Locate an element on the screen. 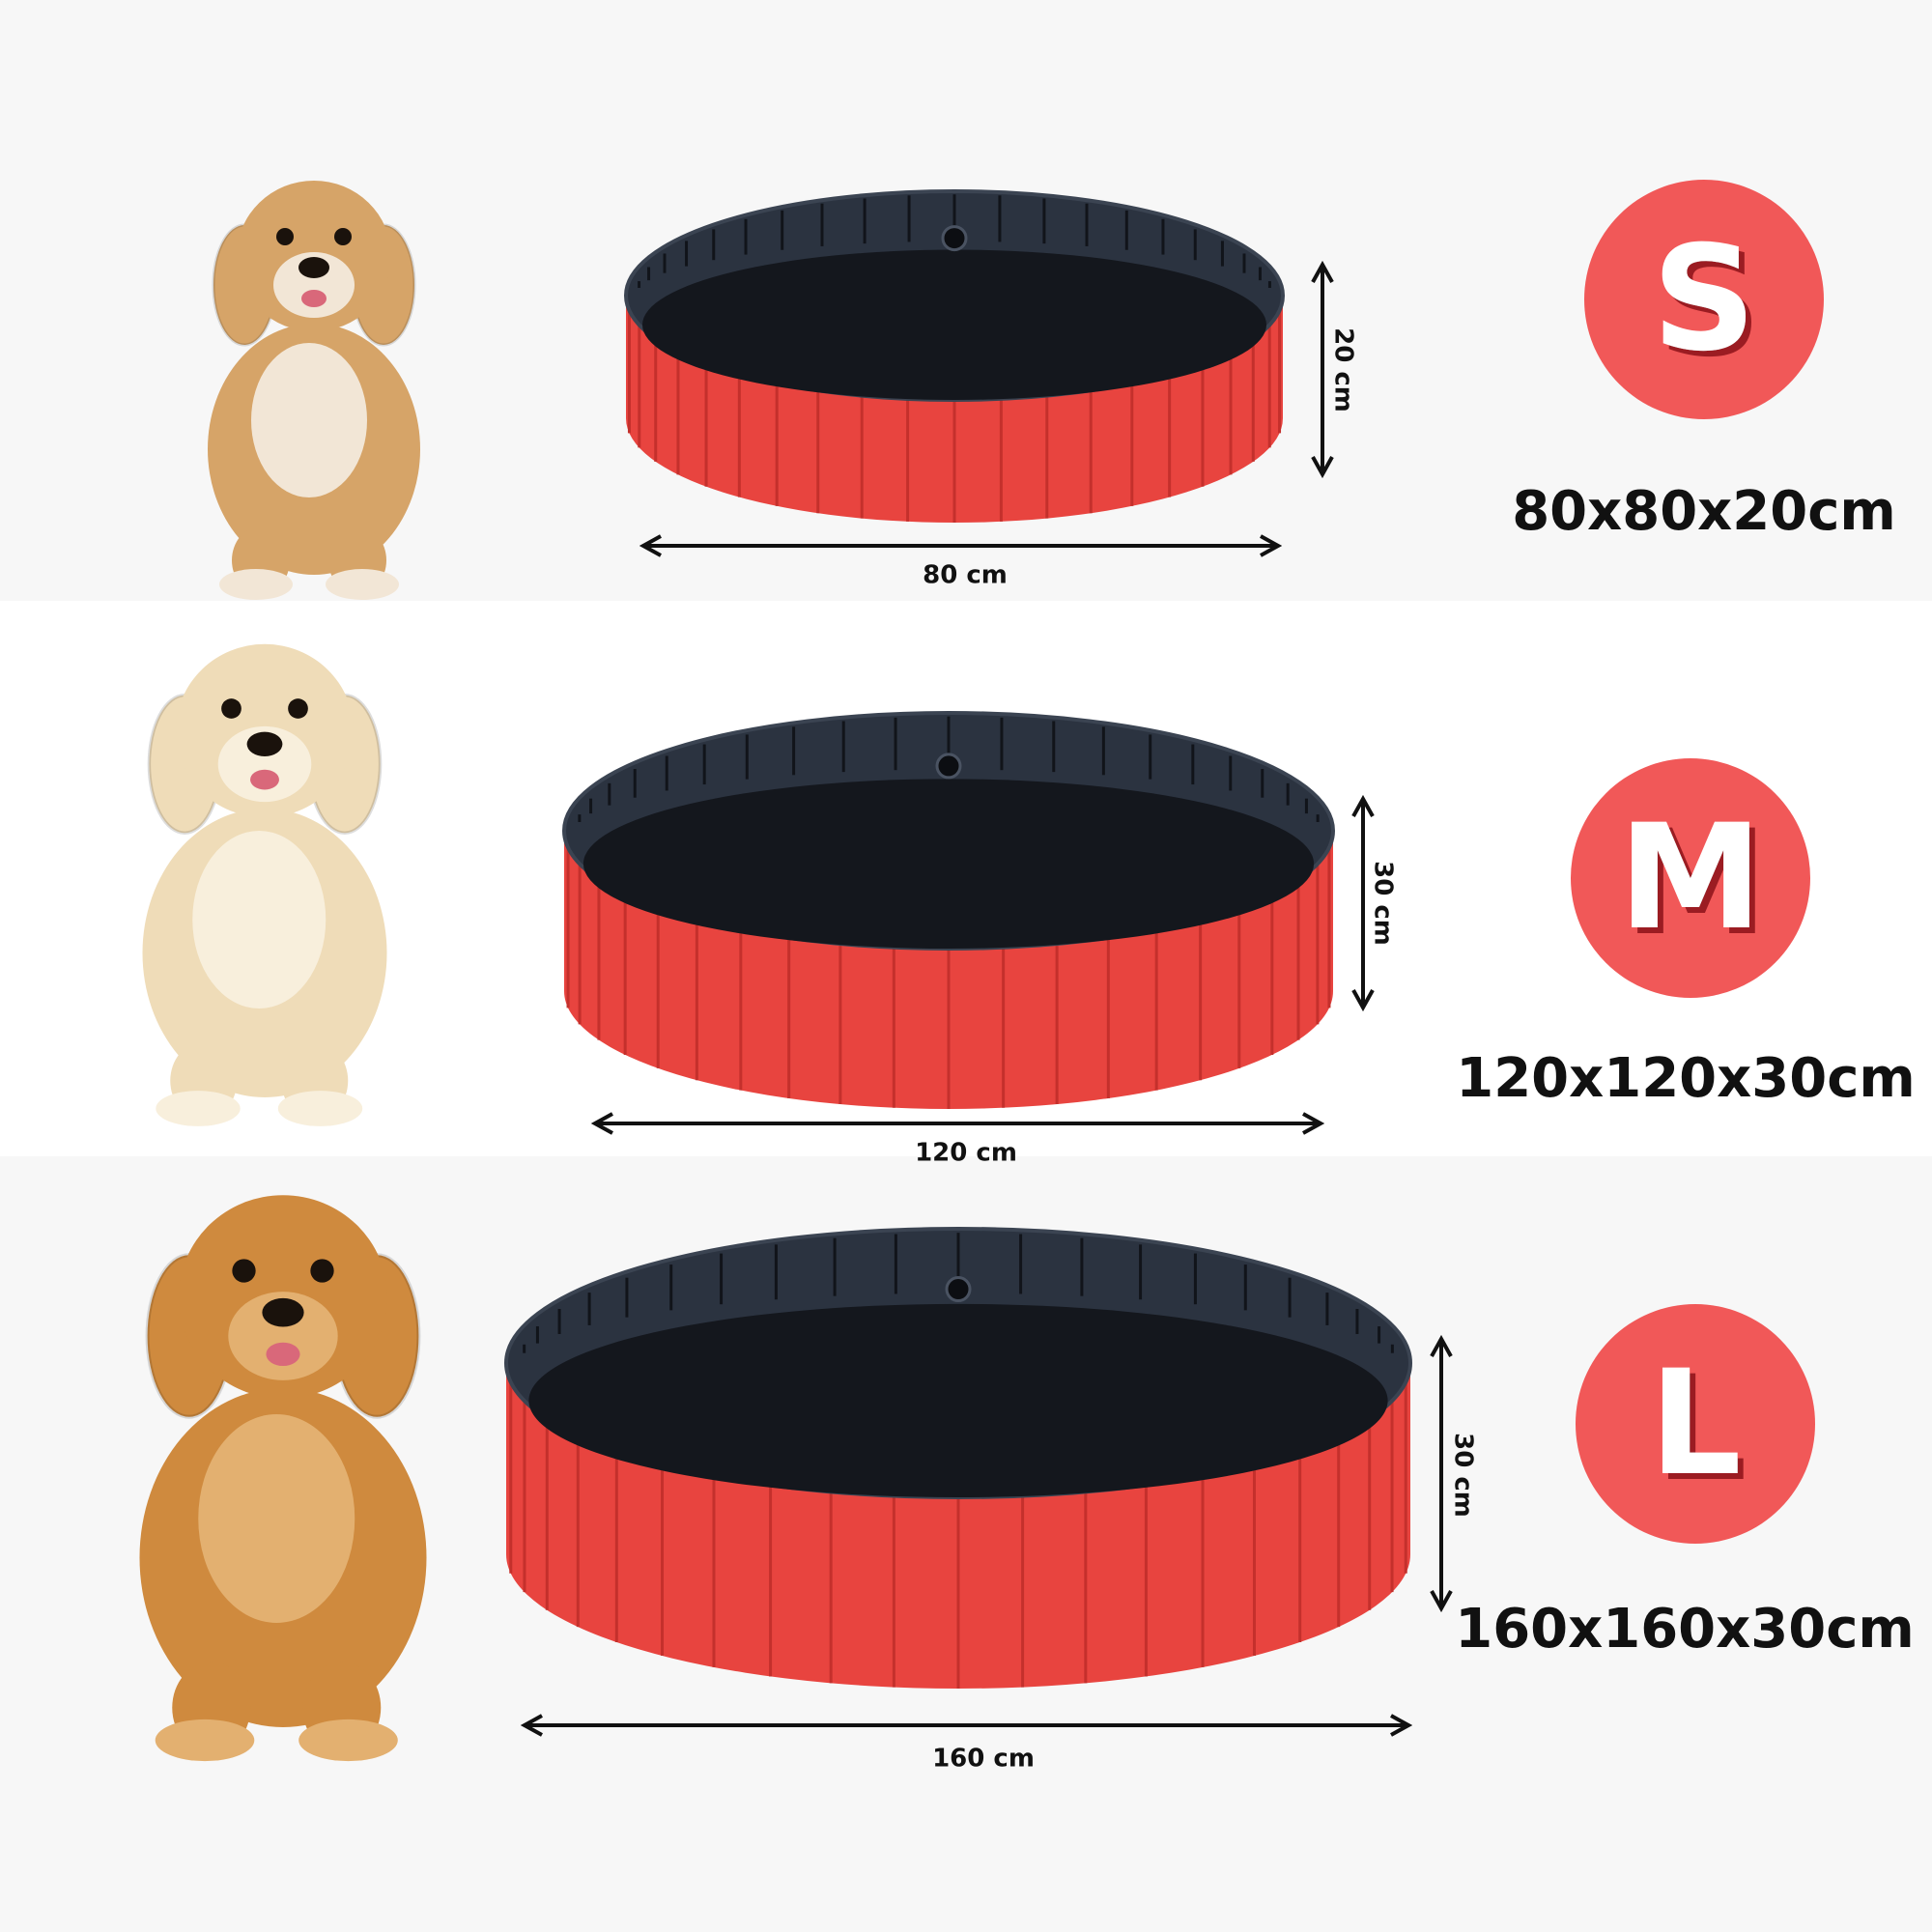  width-label: 80 cm is located at coordinates (965, 575).